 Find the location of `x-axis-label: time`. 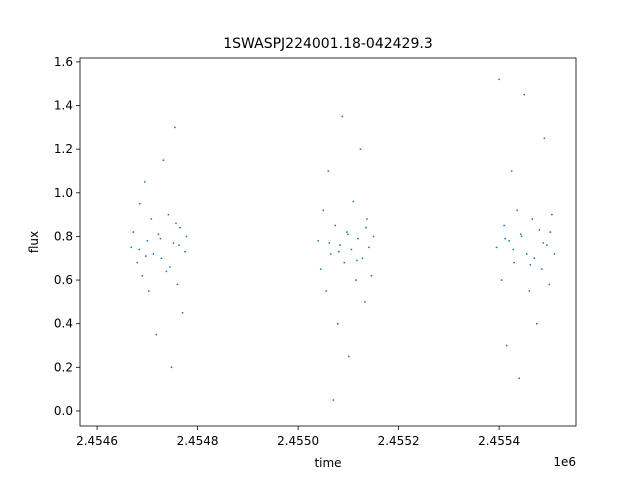

x-axis-label: time is located at coordinates (327, 463).